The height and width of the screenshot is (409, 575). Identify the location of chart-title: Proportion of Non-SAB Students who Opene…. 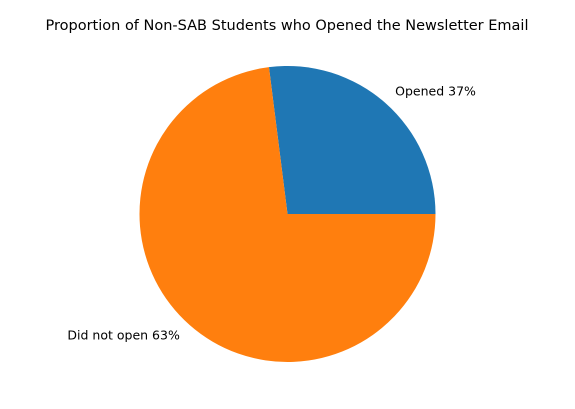
(287, 26).